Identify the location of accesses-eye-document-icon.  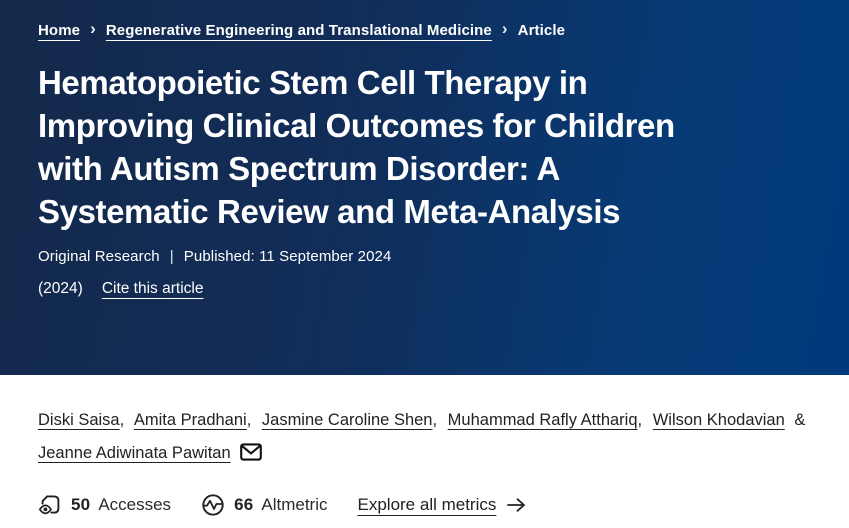
(50, 505).